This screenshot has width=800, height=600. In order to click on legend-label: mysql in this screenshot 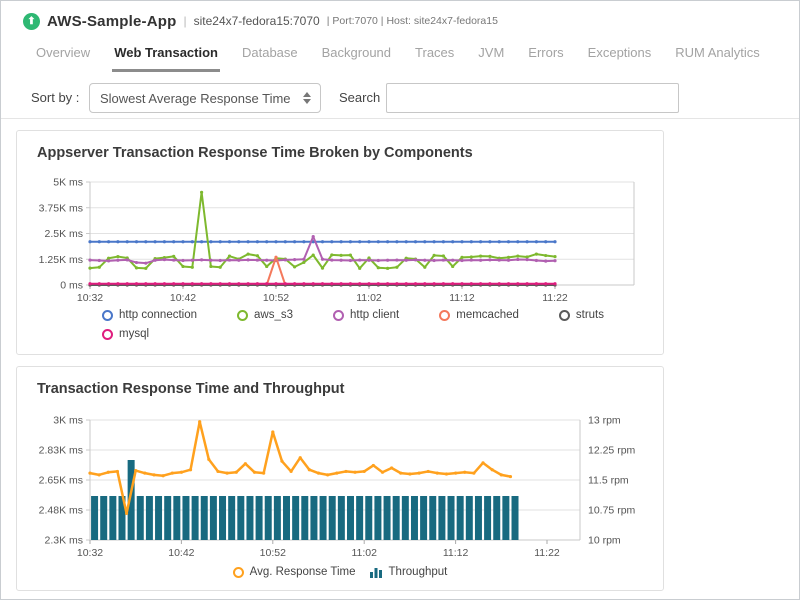, I will do `click(134, 334)`.